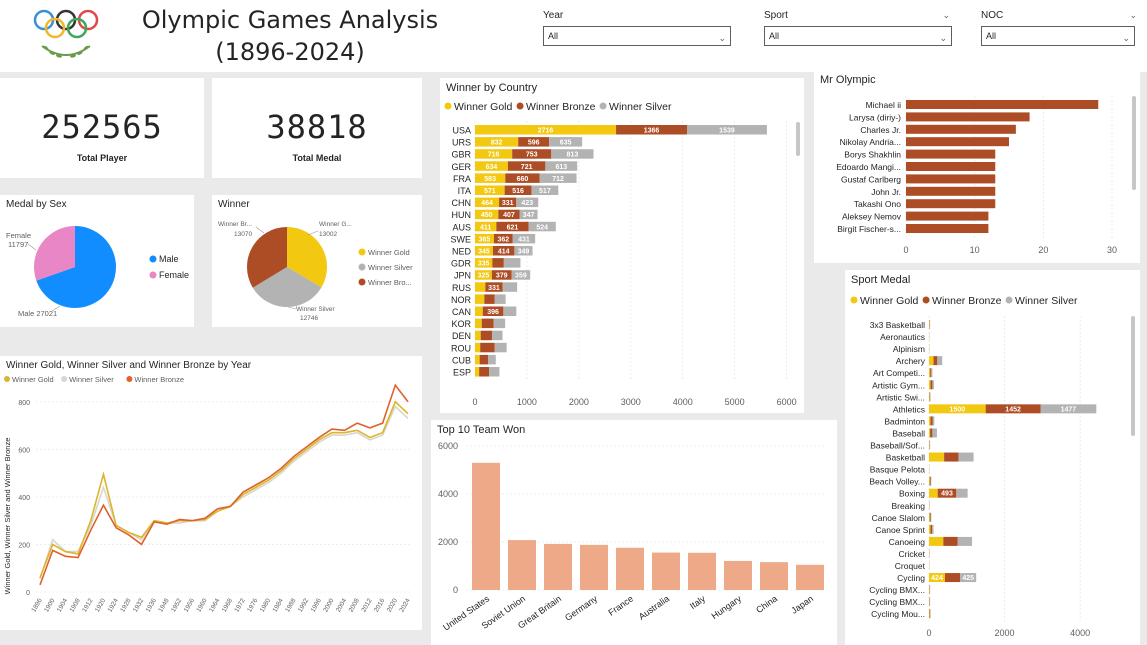  I want to click on y-tick-200: 200, so click(24, 545).